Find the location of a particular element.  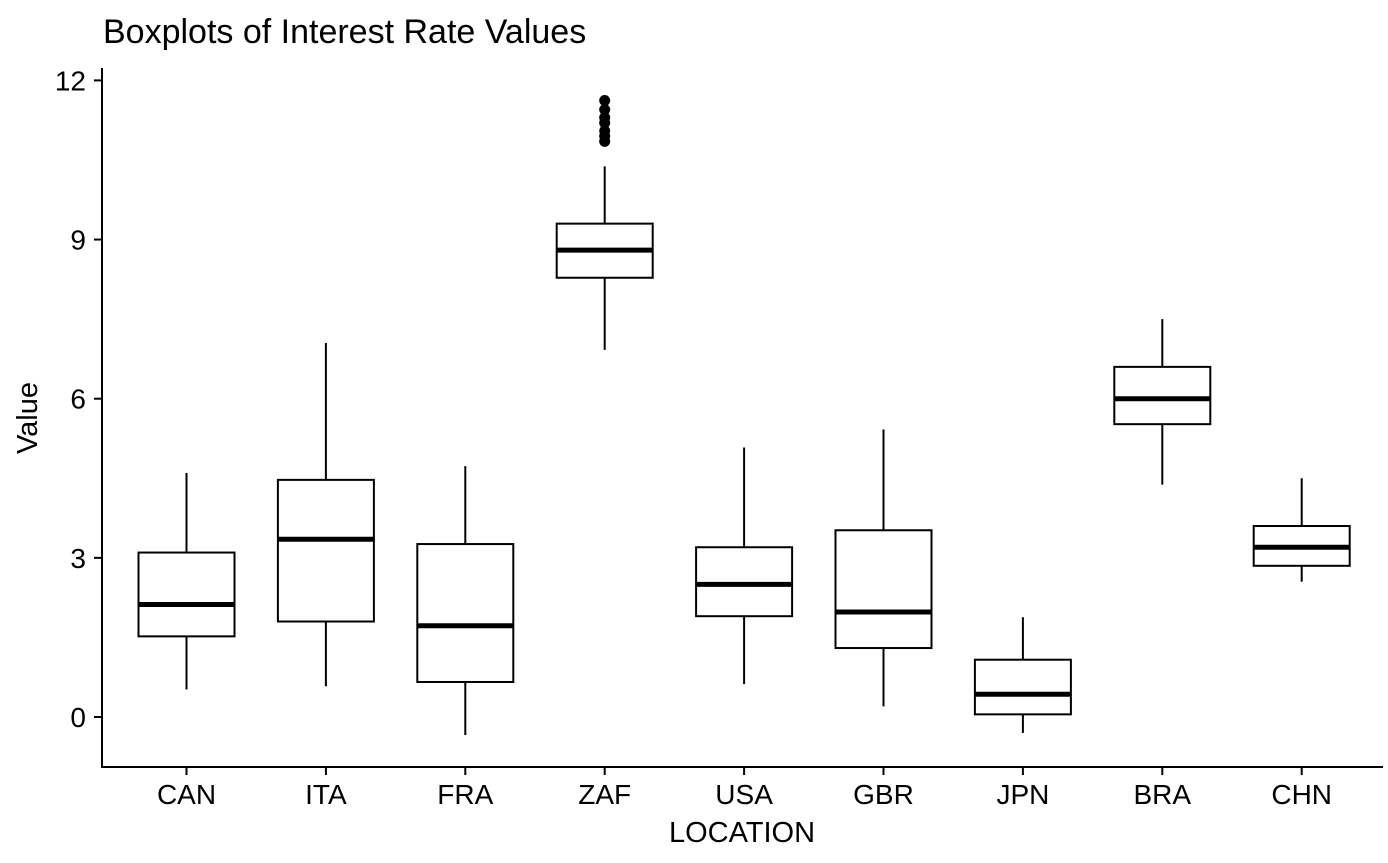

box-ita is located at coordinates (325, 514).